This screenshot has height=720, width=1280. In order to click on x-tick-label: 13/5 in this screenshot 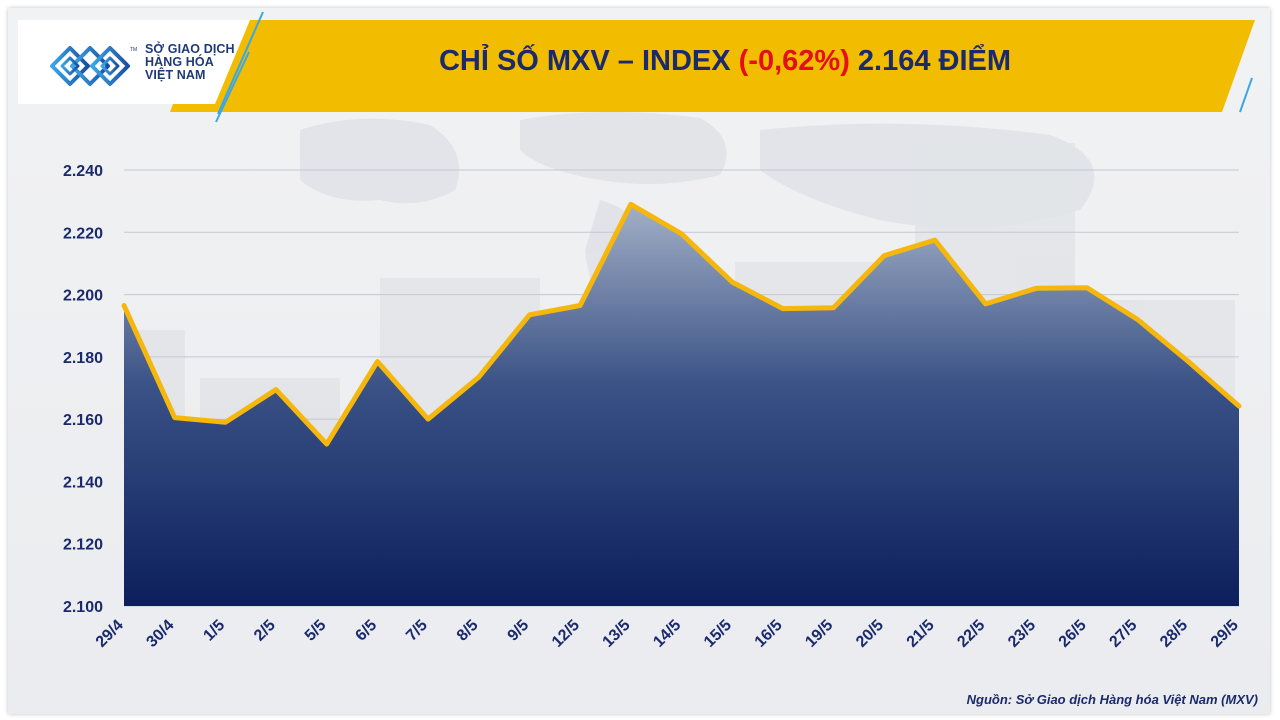, I will do `click(617, 634)`.